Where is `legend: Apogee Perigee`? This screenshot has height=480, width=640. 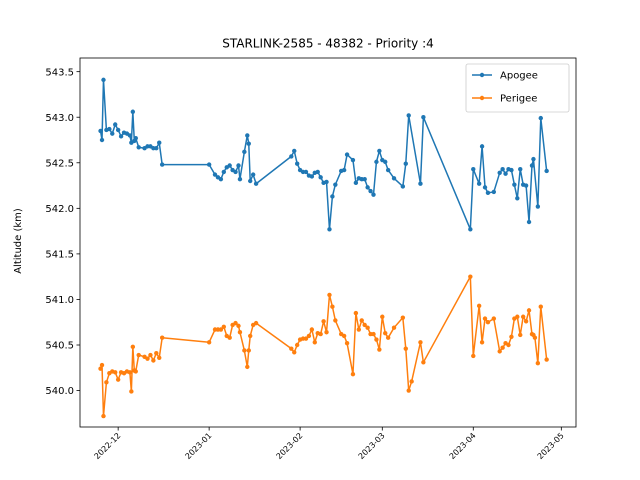
legend: Apogee Perigee is located at coordinates (517, 88).